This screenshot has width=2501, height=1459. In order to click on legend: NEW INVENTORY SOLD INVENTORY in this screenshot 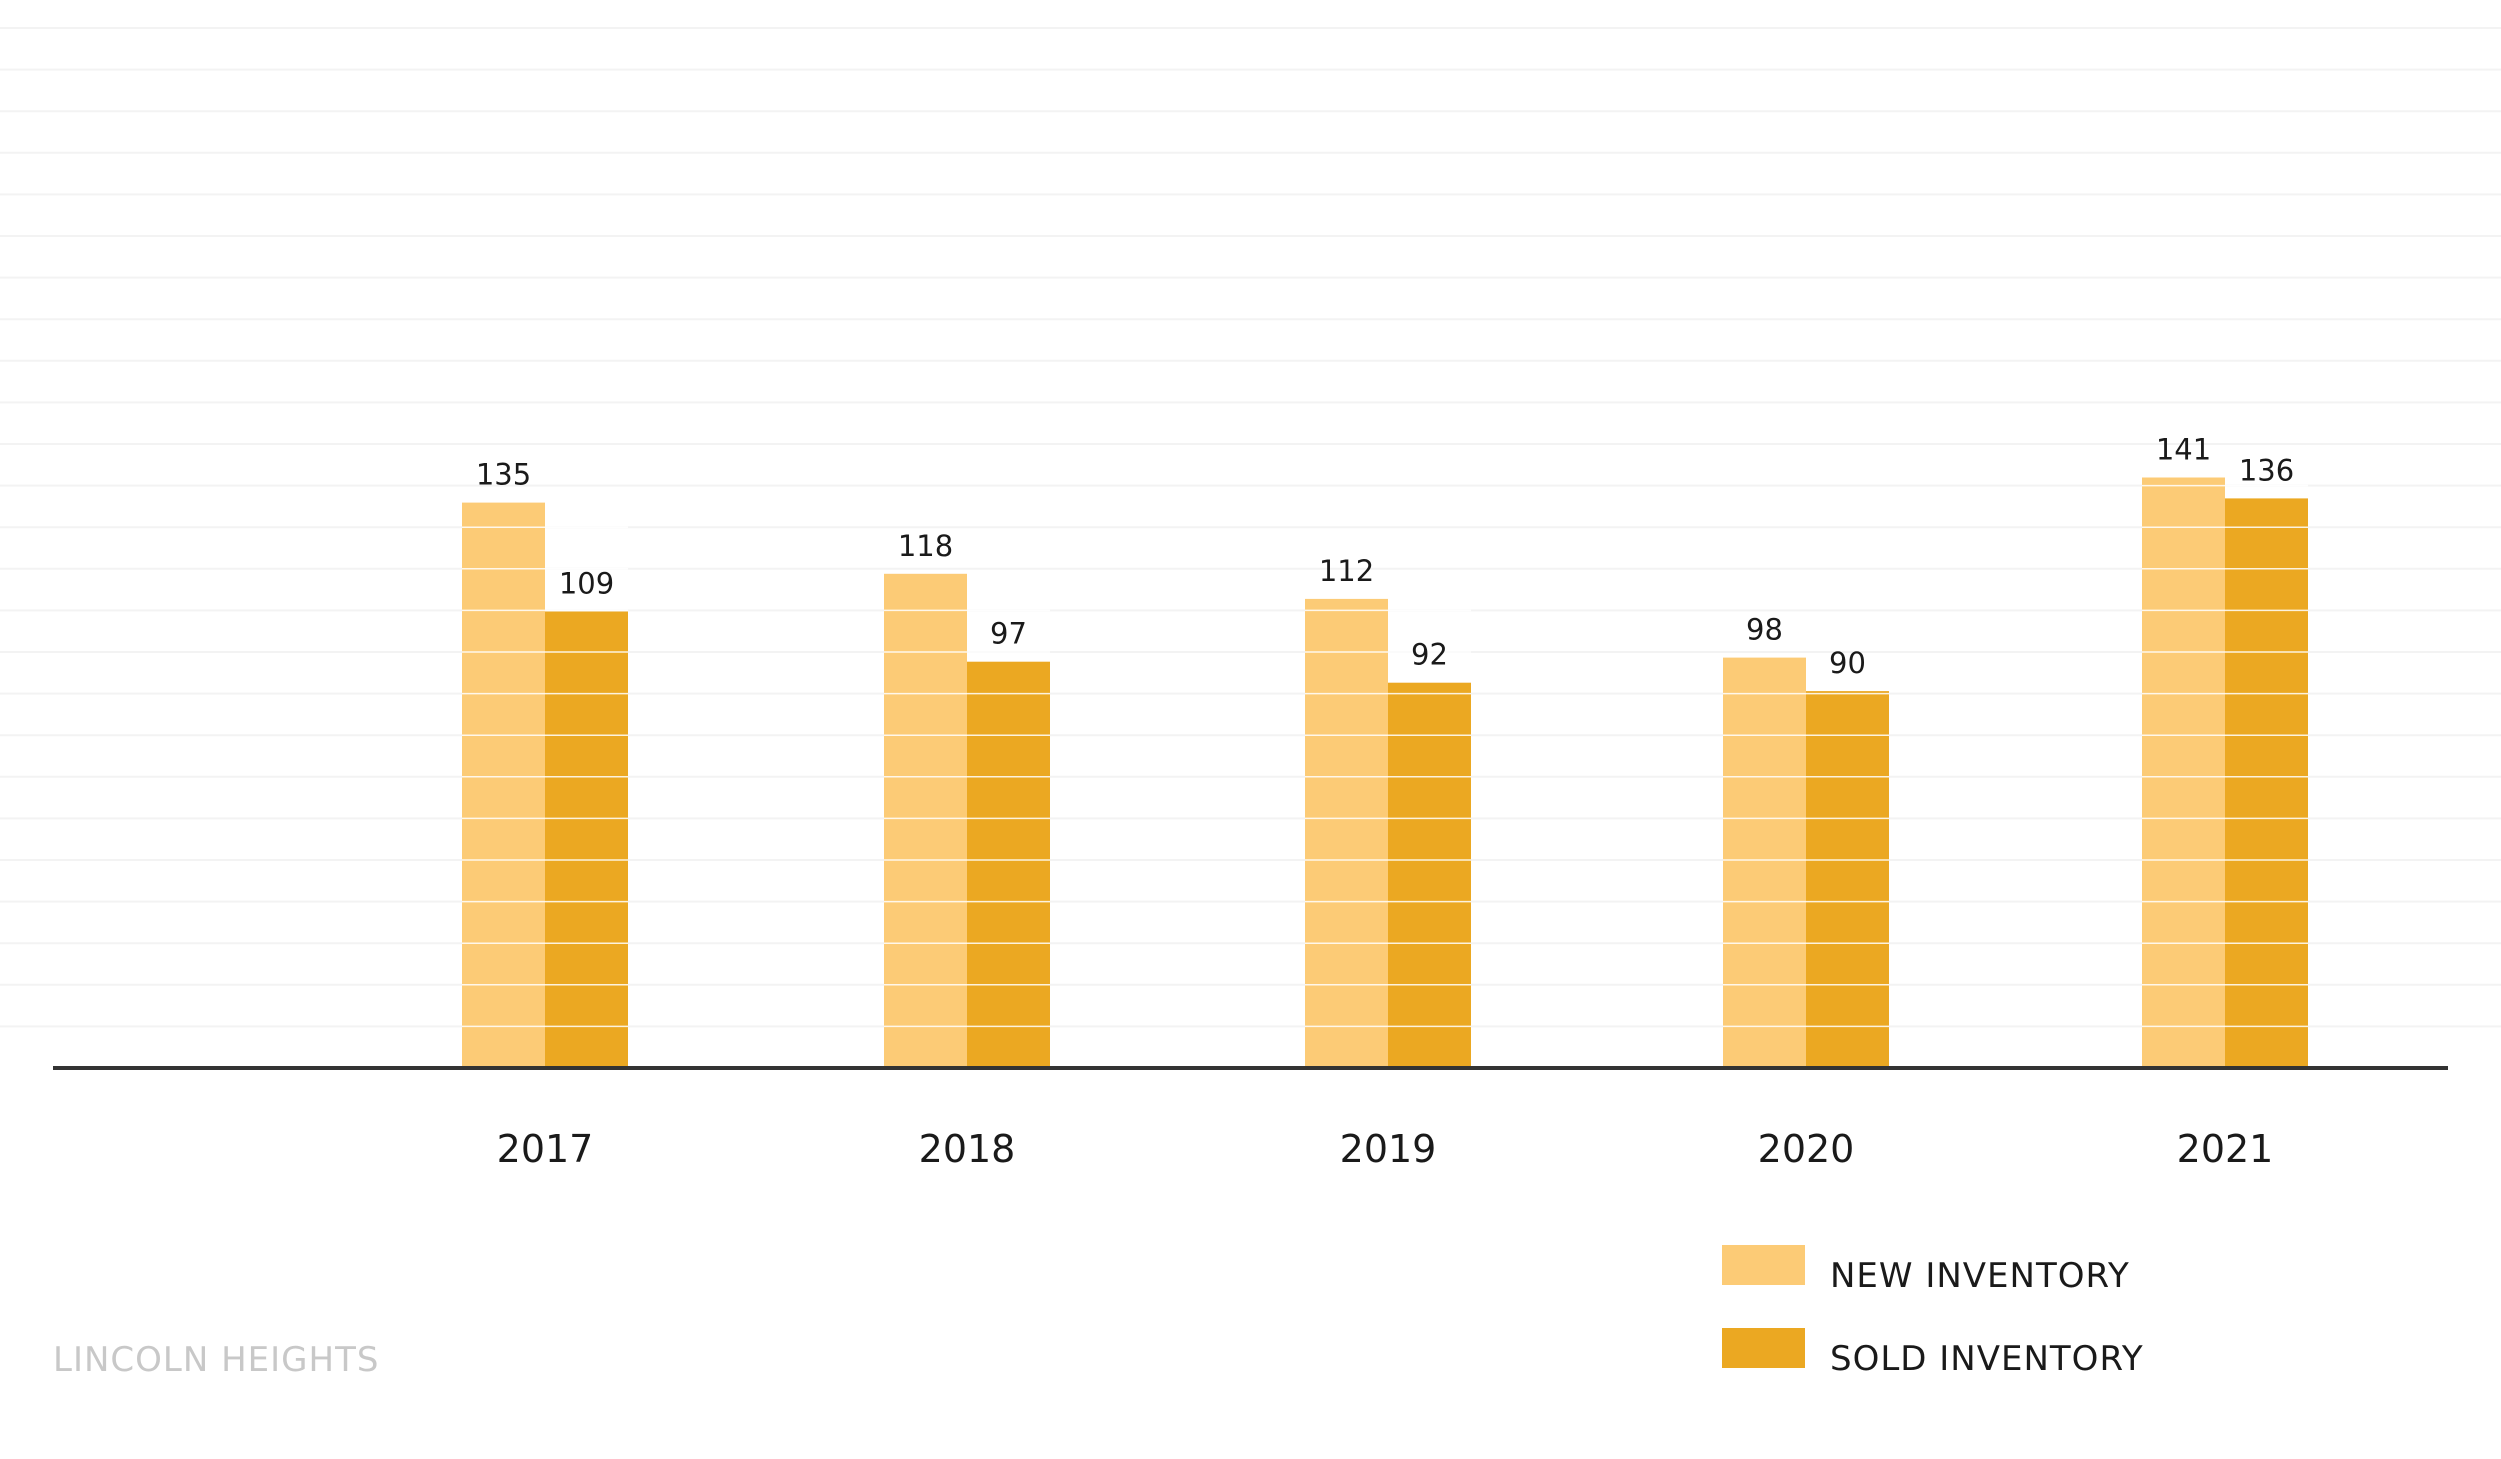, I will do `click(1933, 1312)`.